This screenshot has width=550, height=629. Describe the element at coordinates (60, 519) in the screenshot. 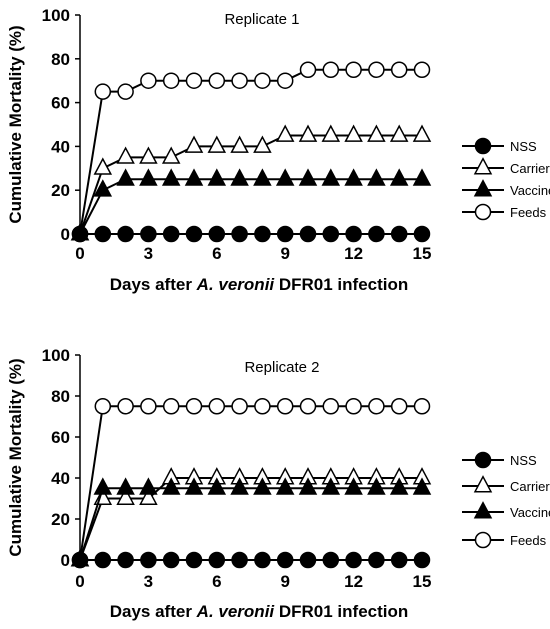

I see `y-tick-label: 20` at that location.